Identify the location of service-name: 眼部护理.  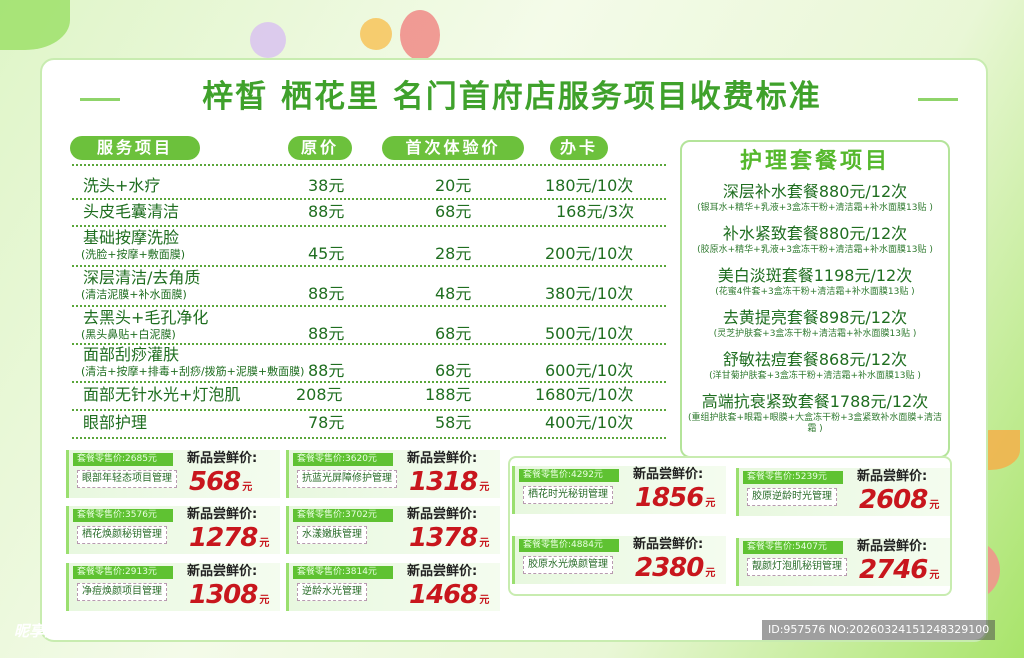
(115, 422).